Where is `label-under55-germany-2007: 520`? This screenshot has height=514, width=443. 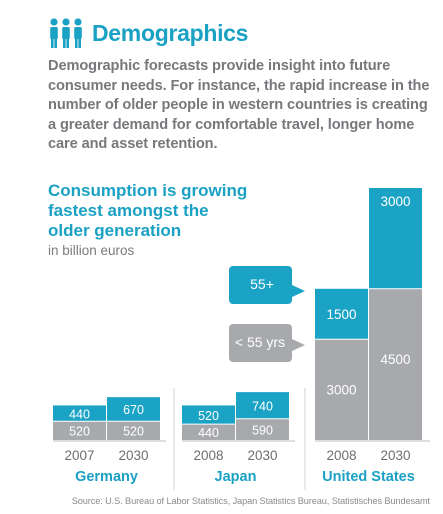 label-under55-germany-2007: 520 is located at coordinates (79, 432).